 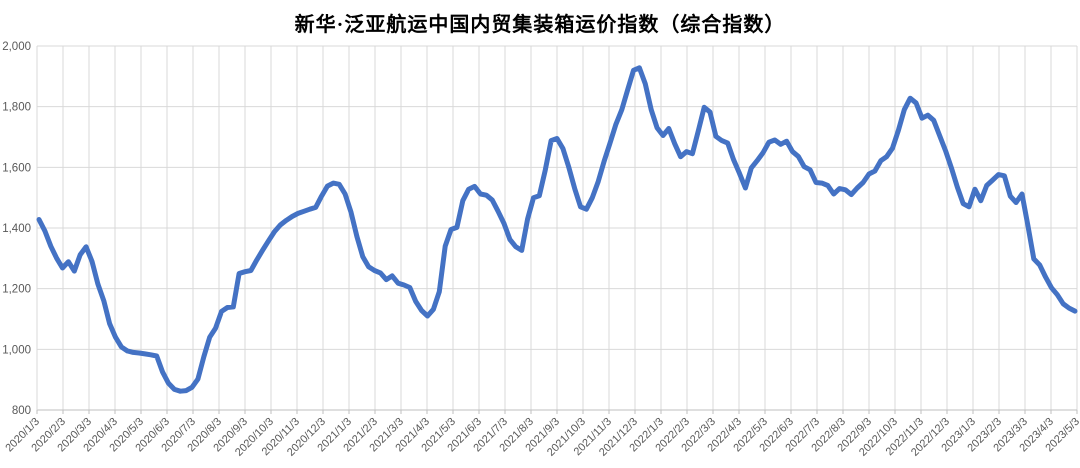 I want to click on y-axis-label: 800, so click(x=21, y=411).